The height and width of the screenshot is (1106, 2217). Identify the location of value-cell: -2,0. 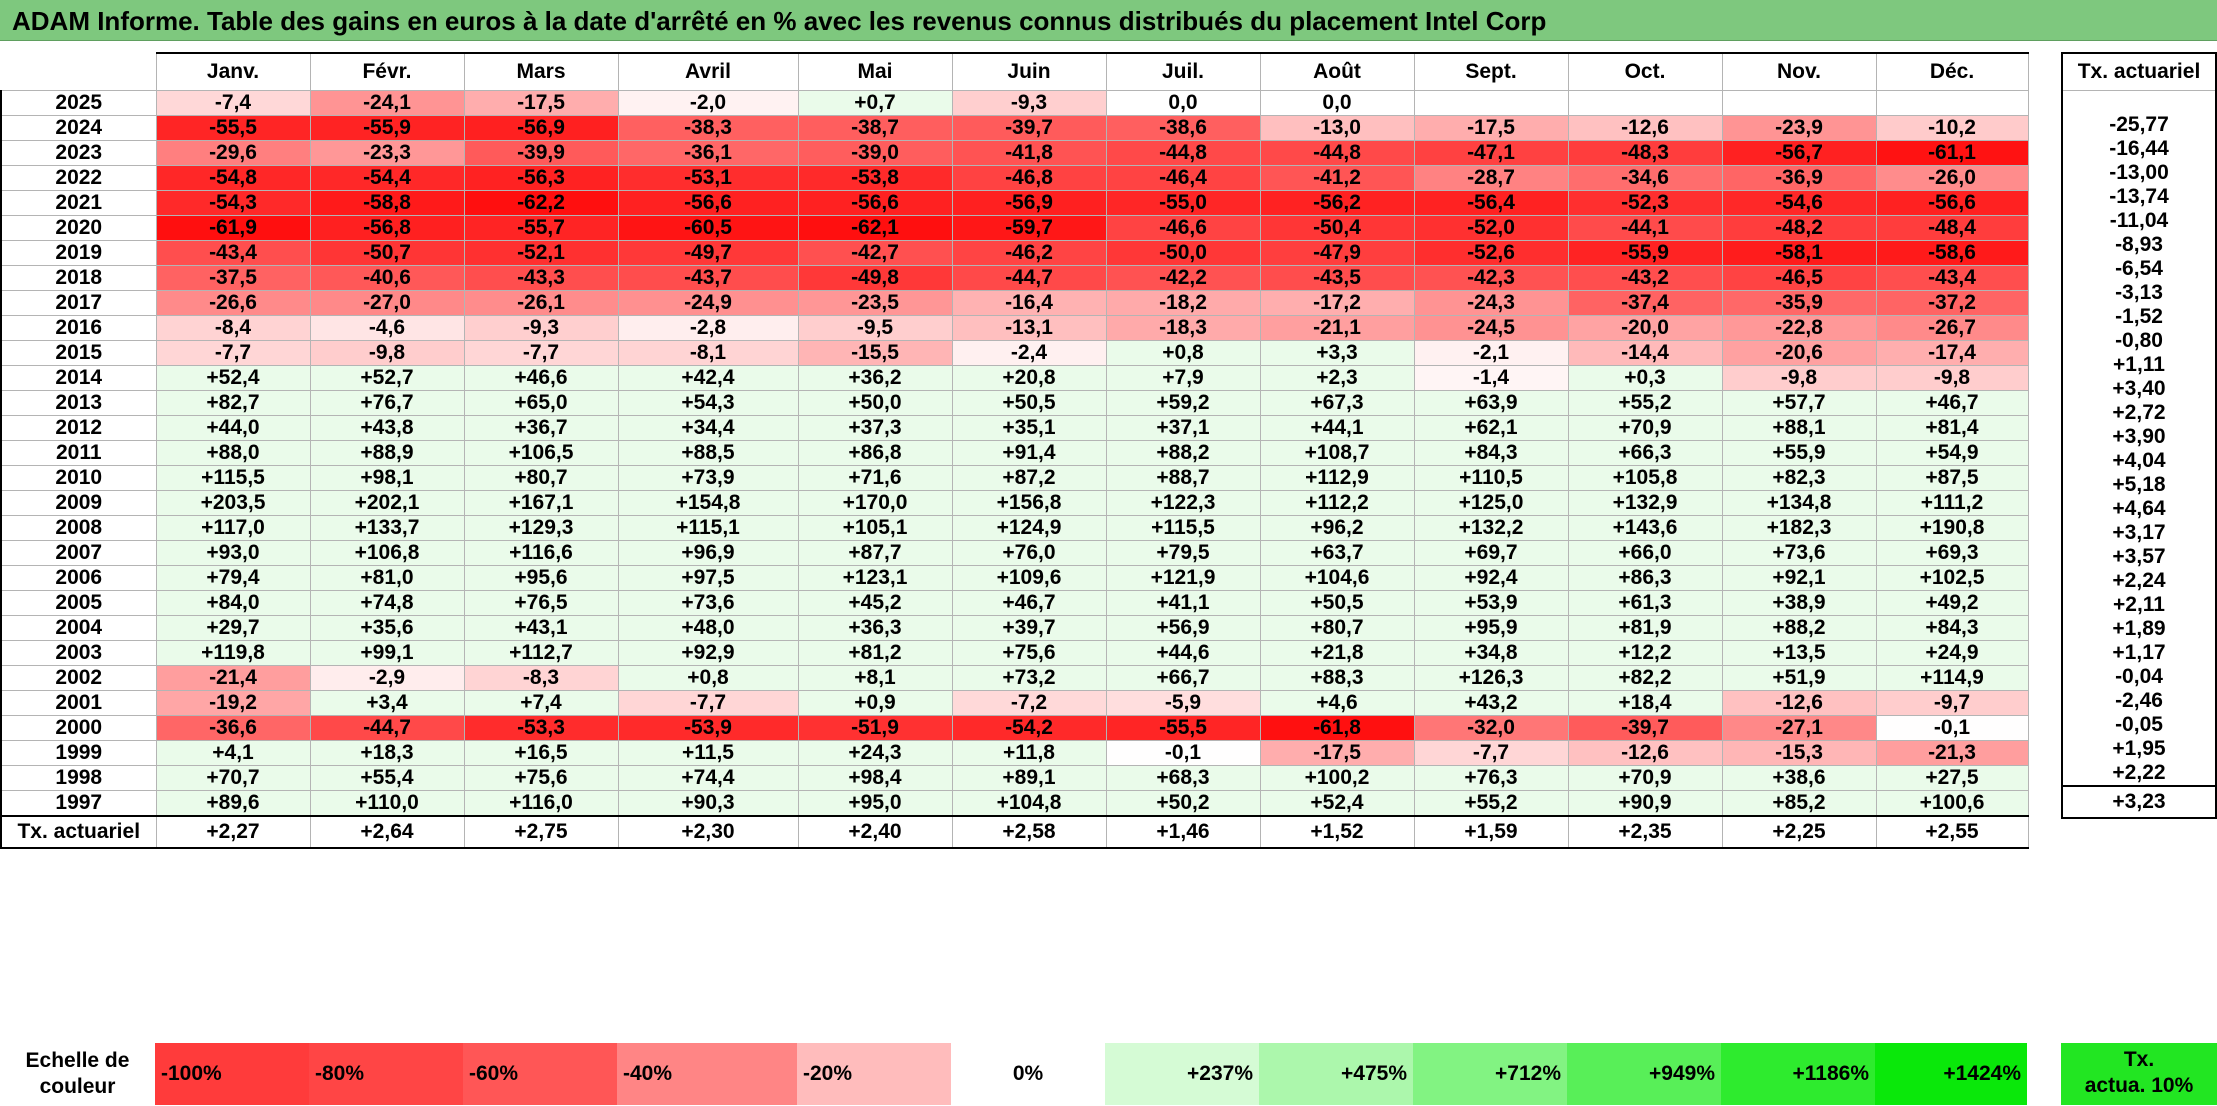
(708, 103).